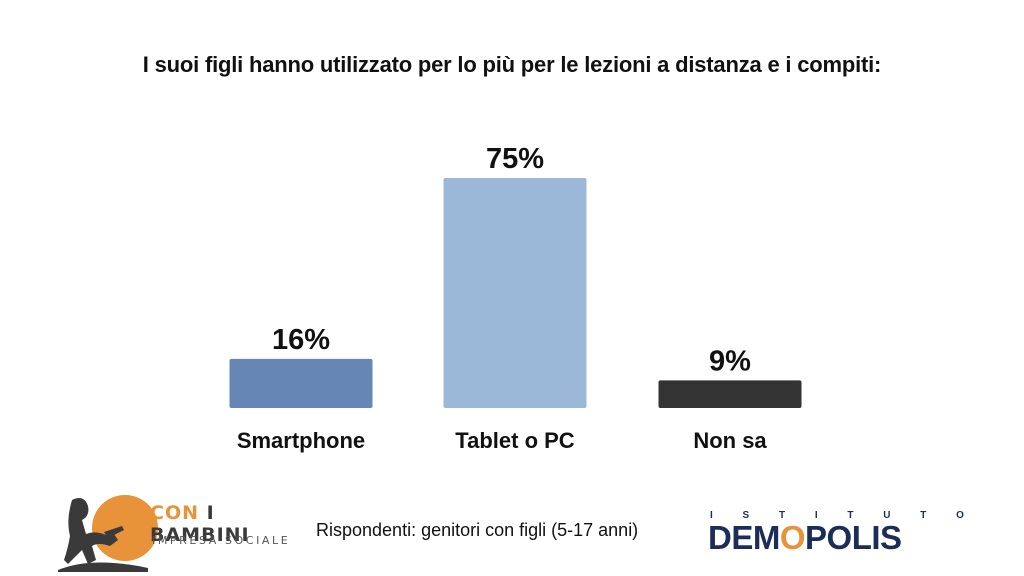 The image size is (1024, 576). Describe the element at coordinates (730, 394) in the screenshot. I see `bar-non-sa` at that location.